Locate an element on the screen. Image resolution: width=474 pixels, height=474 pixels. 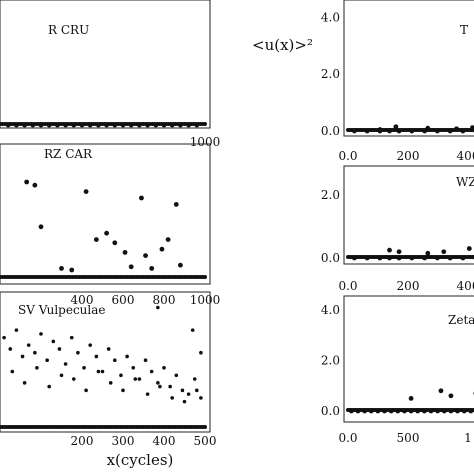
panel-wz-title: WZ is located at coordinates (465, 182).